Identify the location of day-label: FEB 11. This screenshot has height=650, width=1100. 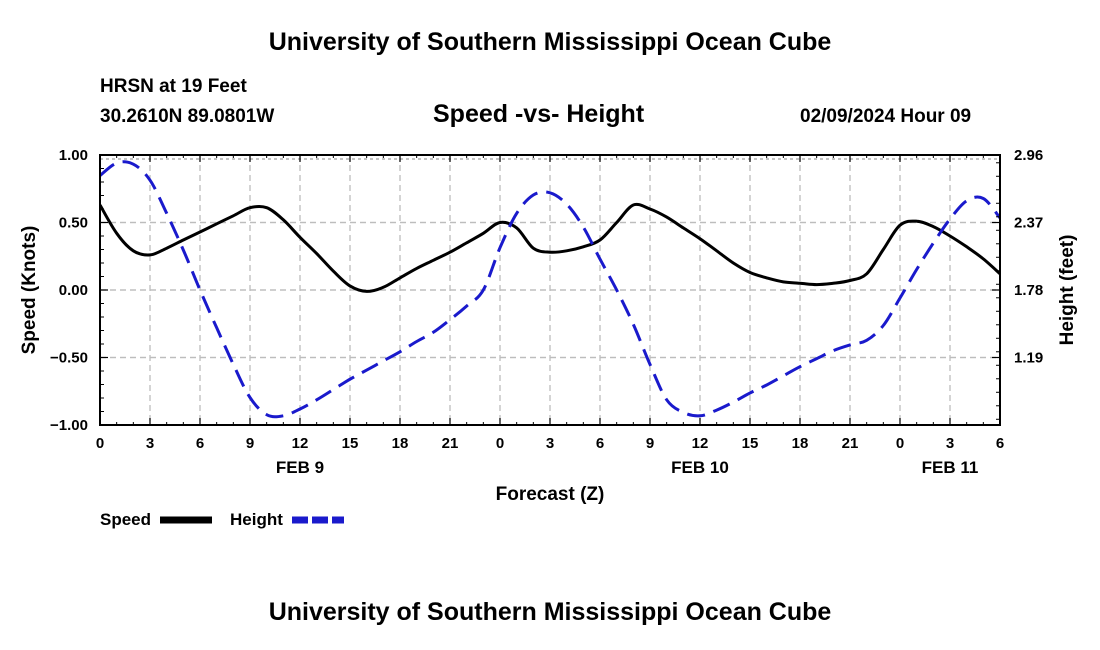
(950, 467).